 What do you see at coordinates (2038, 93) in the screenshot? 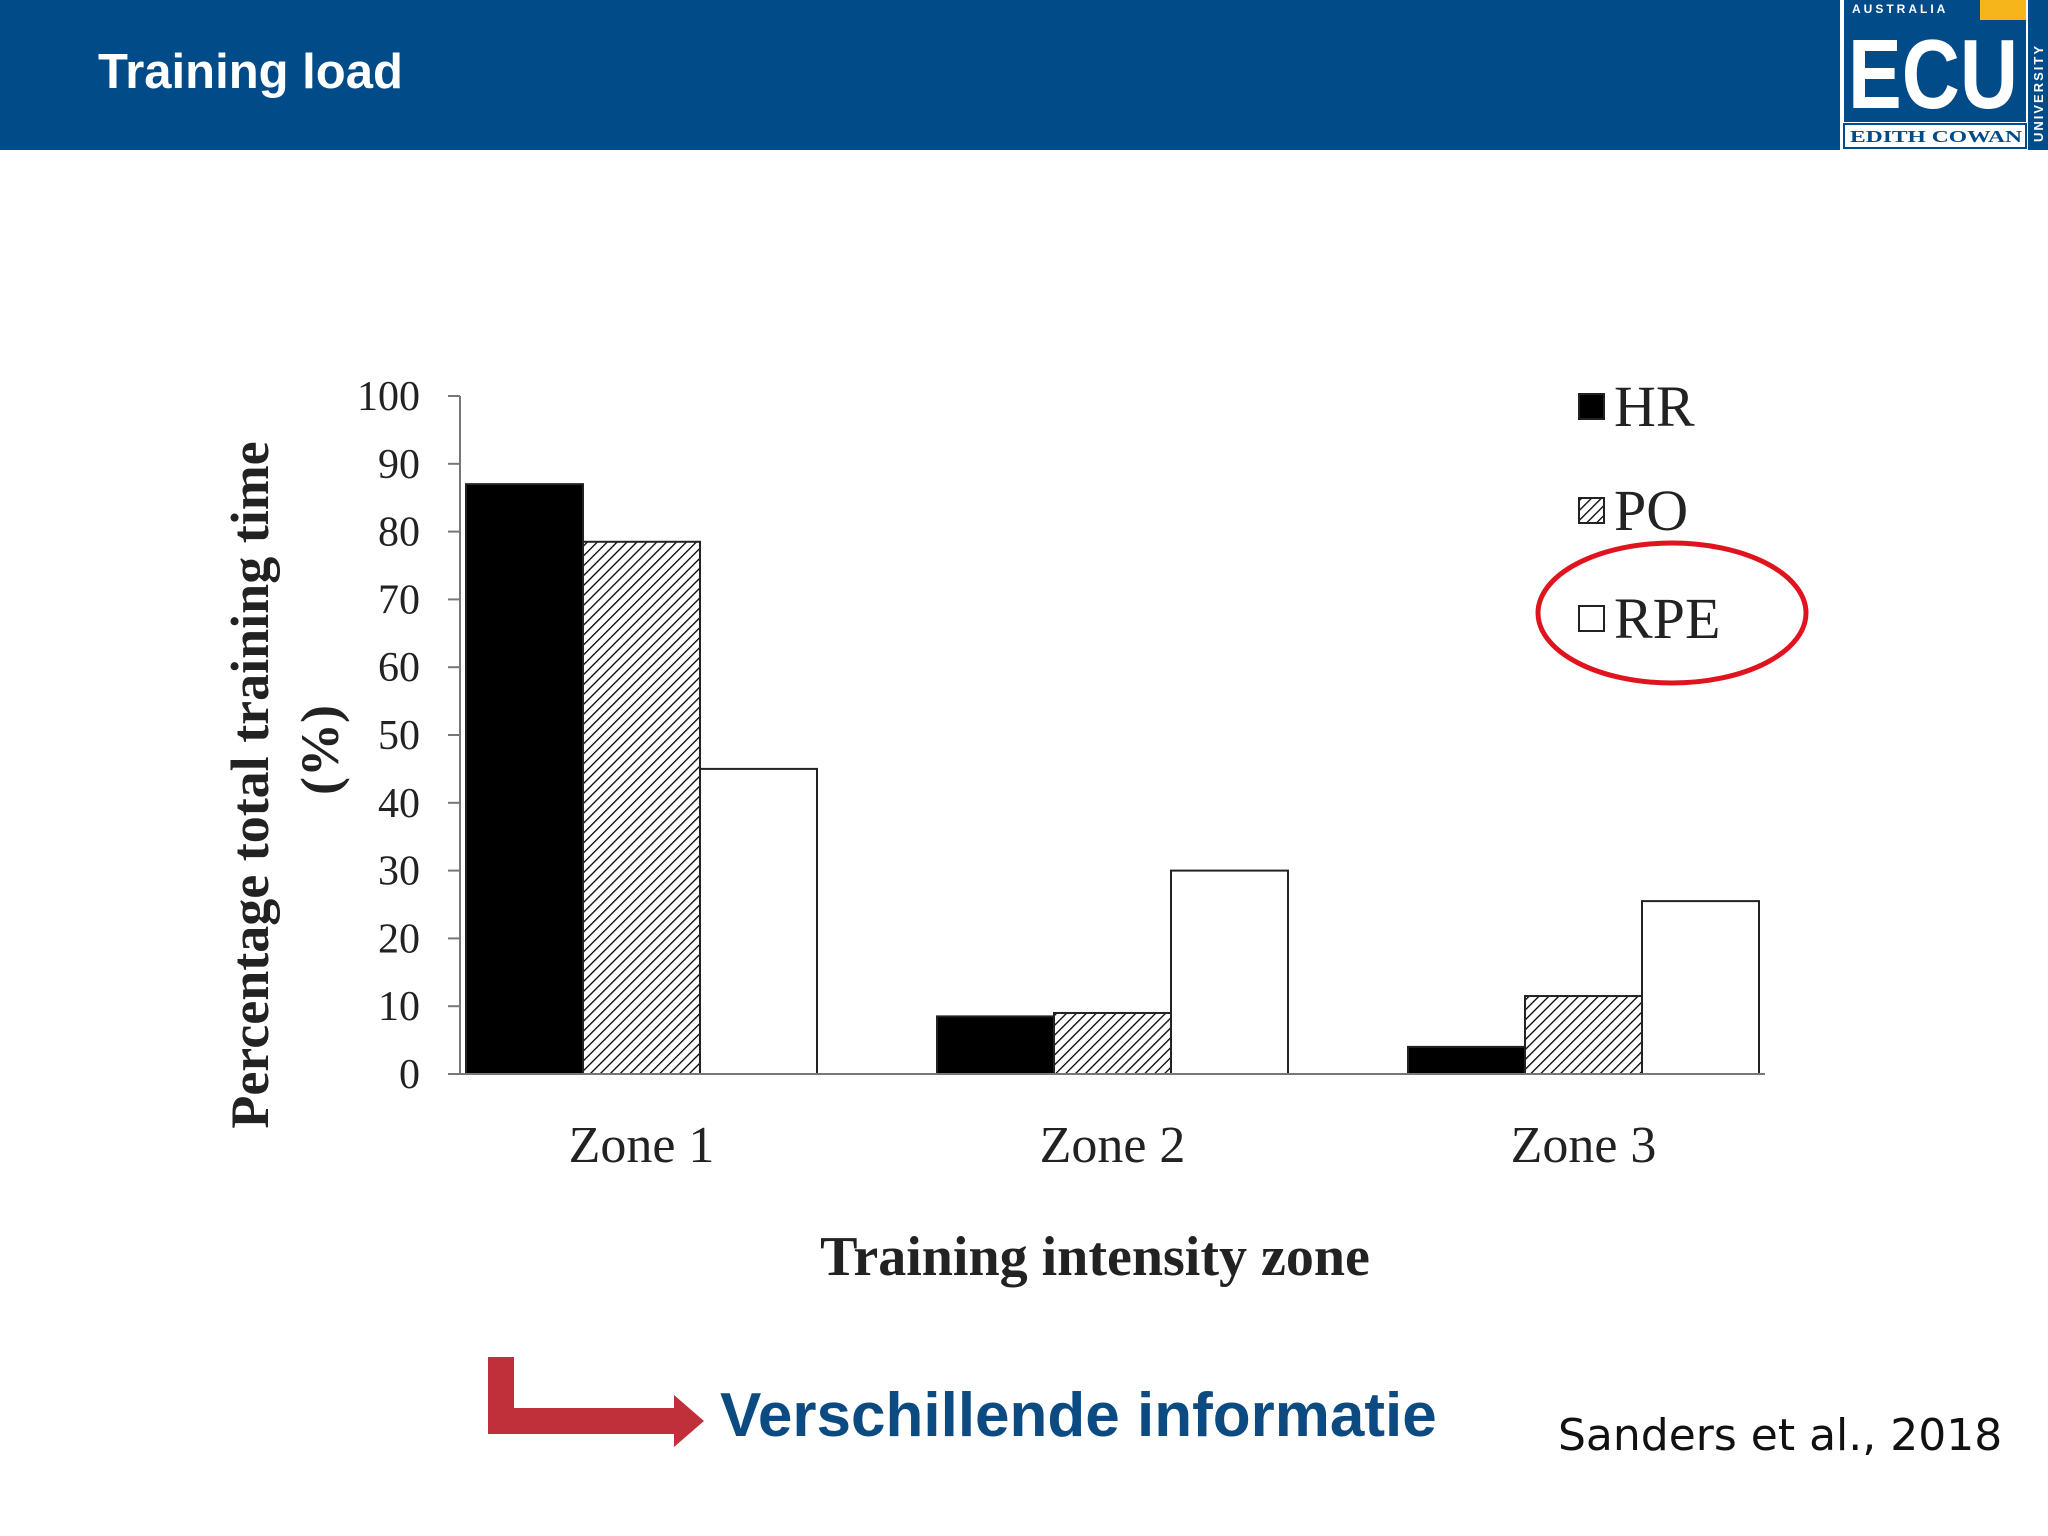
I see `logo-side-text: UNIVERSITY` at bounding box center [2038, 93].